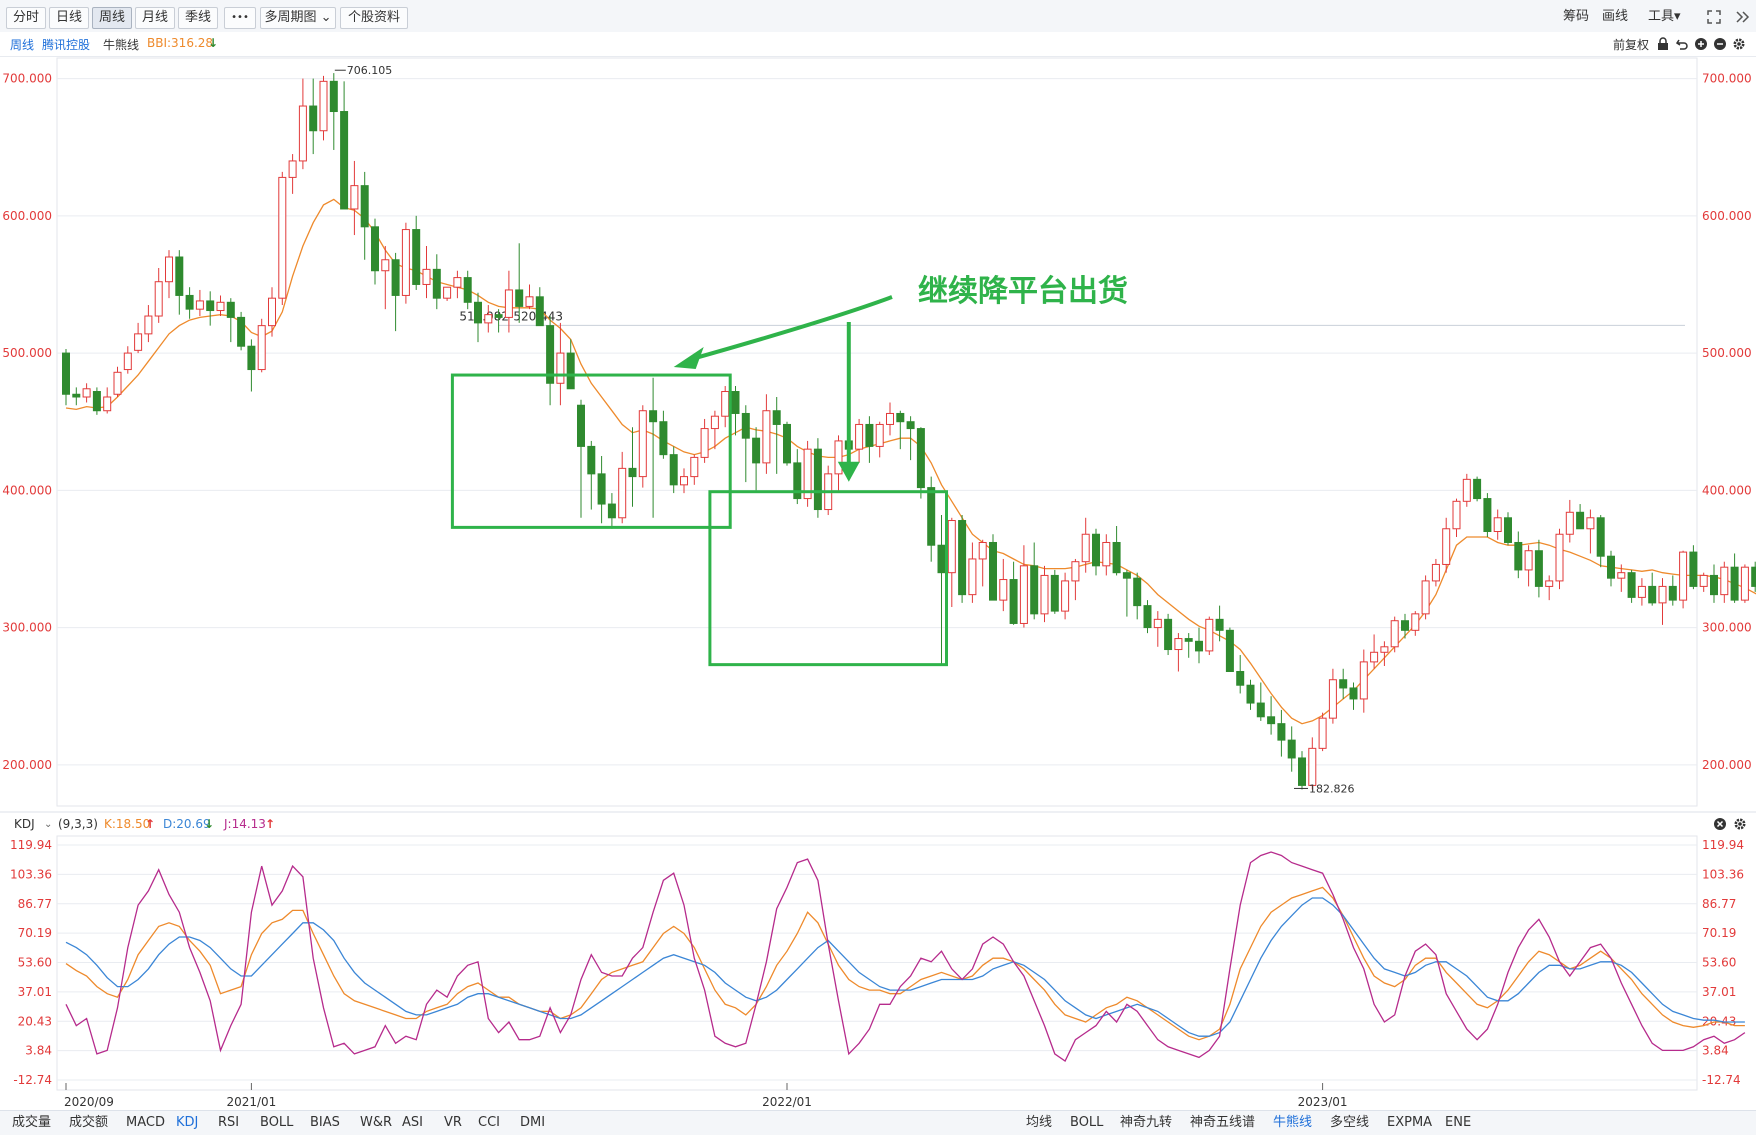  Describe the element at coordinates (187, 1122) in the screenshot. I see `bottom-indicator-tab: KDJ` at that location.